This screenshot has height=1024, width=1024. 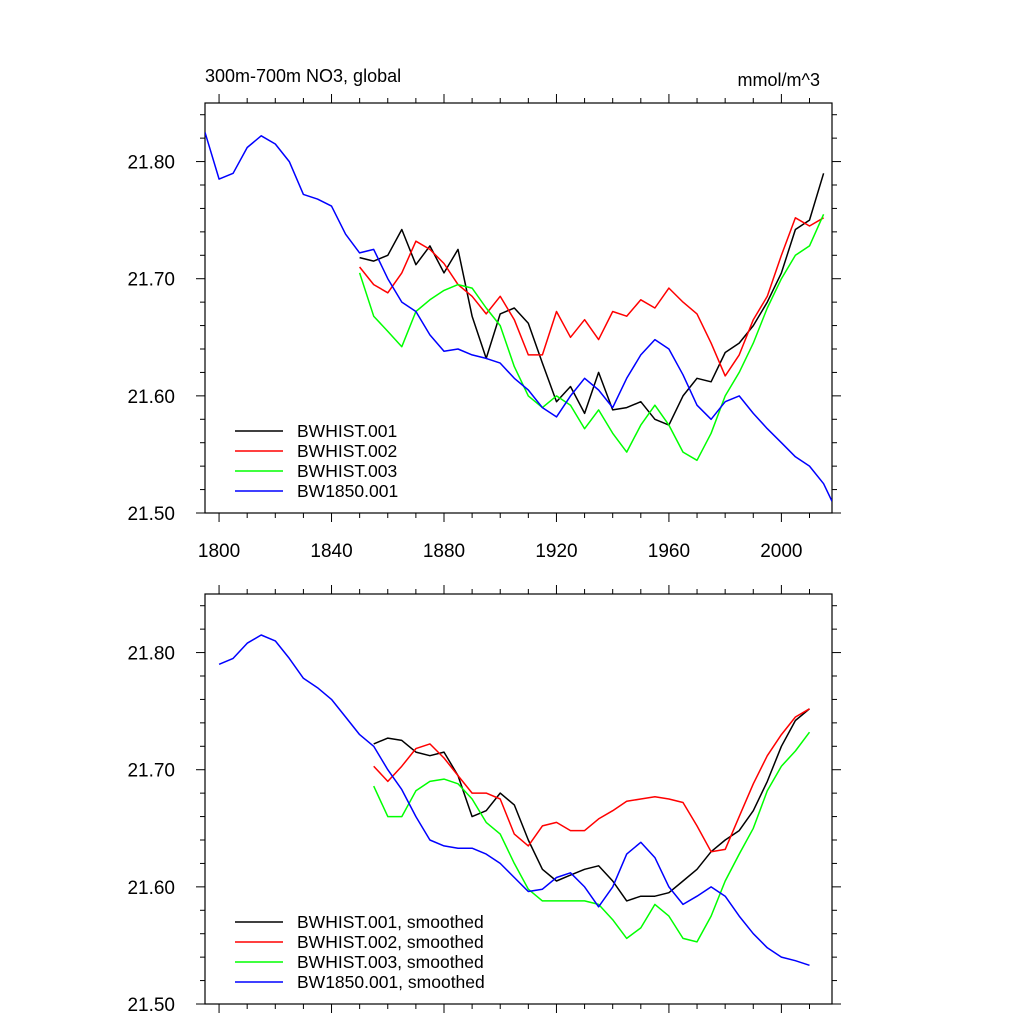 What do you see at coordinates (390, 962) in the screenshot?
I see `legend-label: BWHIST.003, smoothed` at bounding box center [390, 962].